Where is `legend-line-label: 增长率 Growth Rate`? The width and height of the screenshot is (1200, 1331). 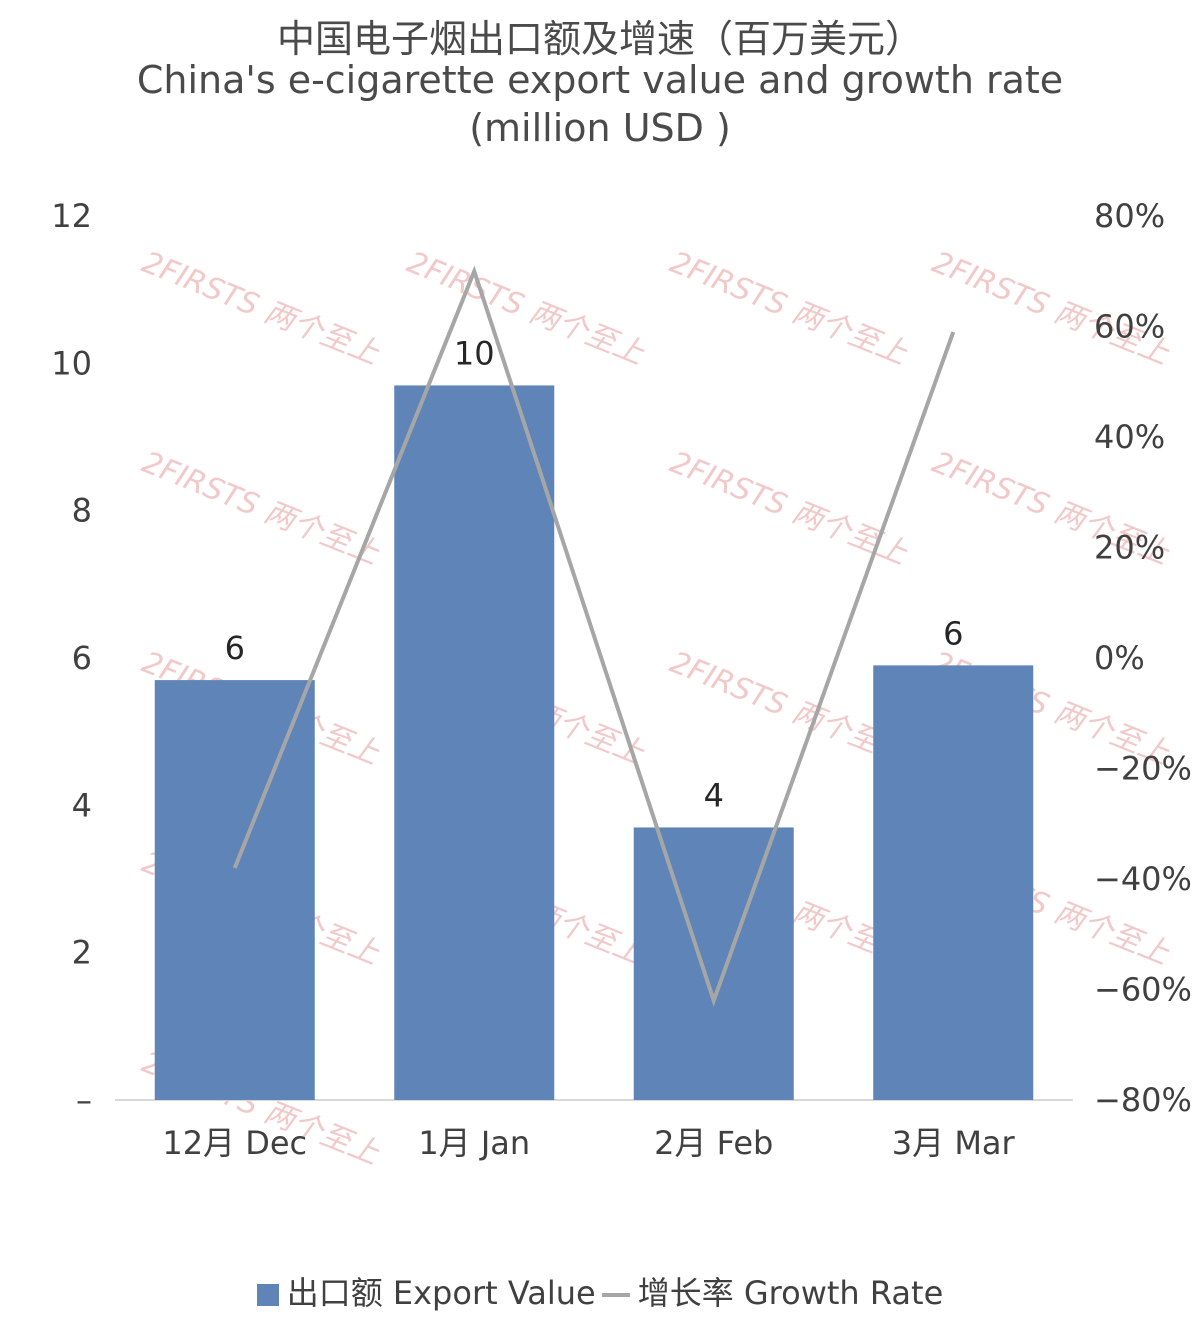
legend-line-label: 增长率 Growth Rate is located at coordinates (790, 1293).